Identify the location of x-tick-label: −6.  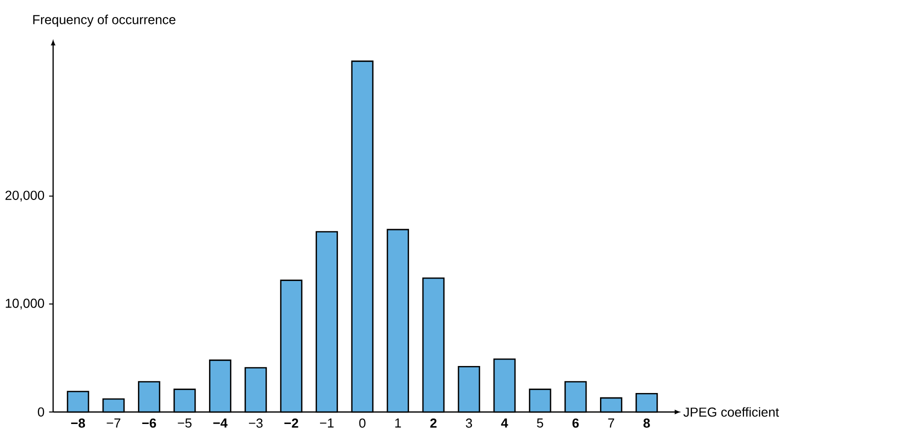
(149, 423).